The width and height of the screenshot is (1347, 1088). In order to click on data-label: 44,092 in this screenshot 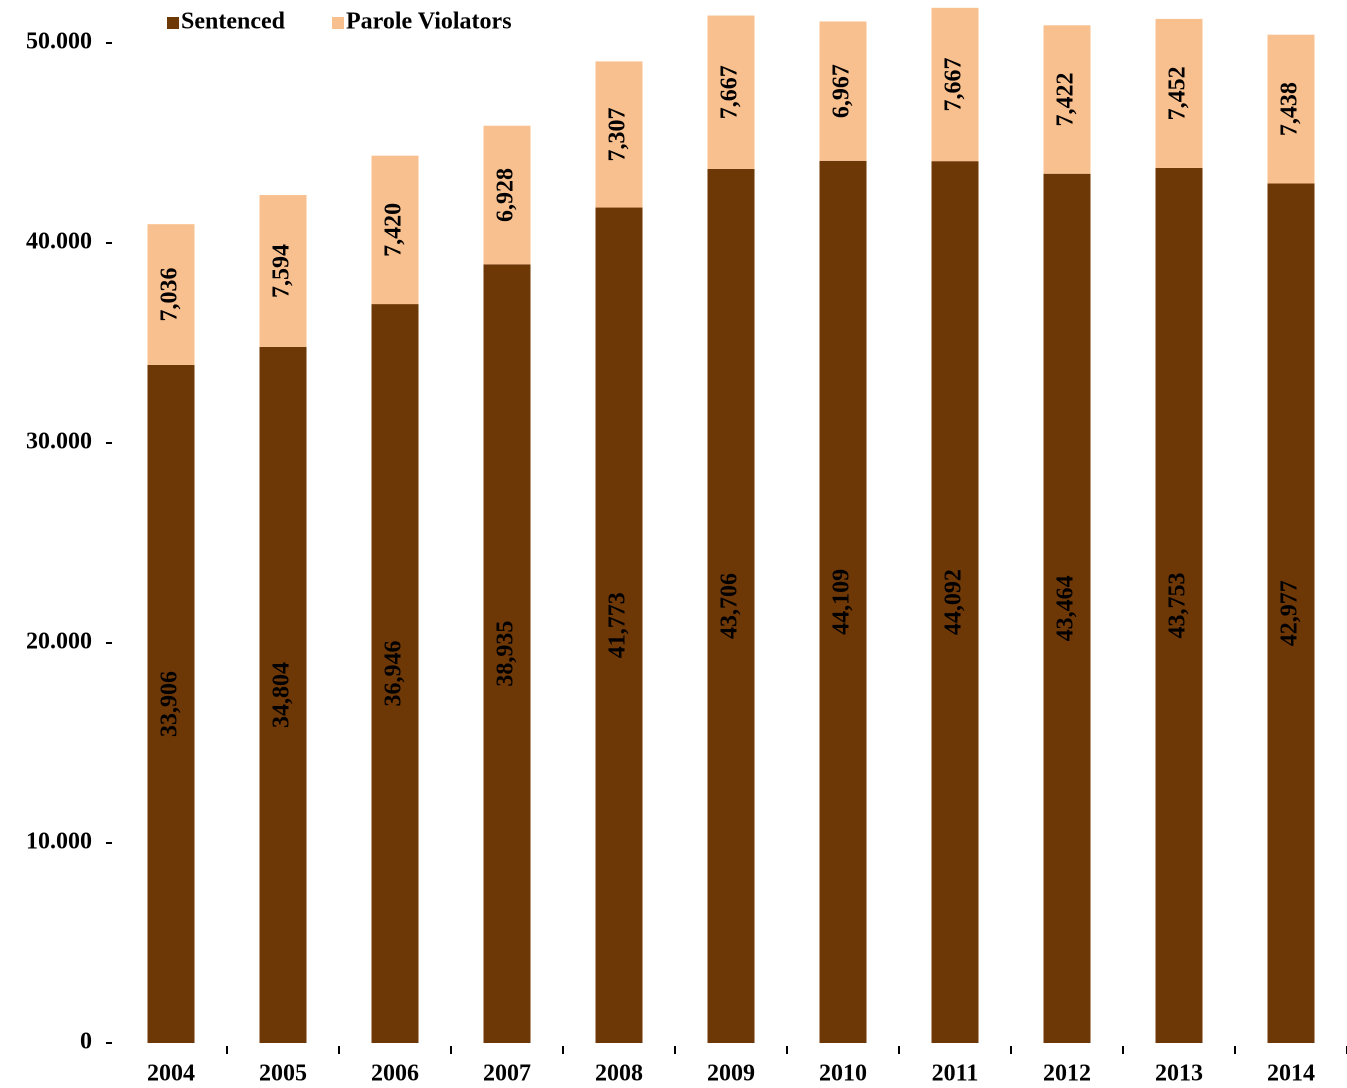, I will do `click(954, 602)`.